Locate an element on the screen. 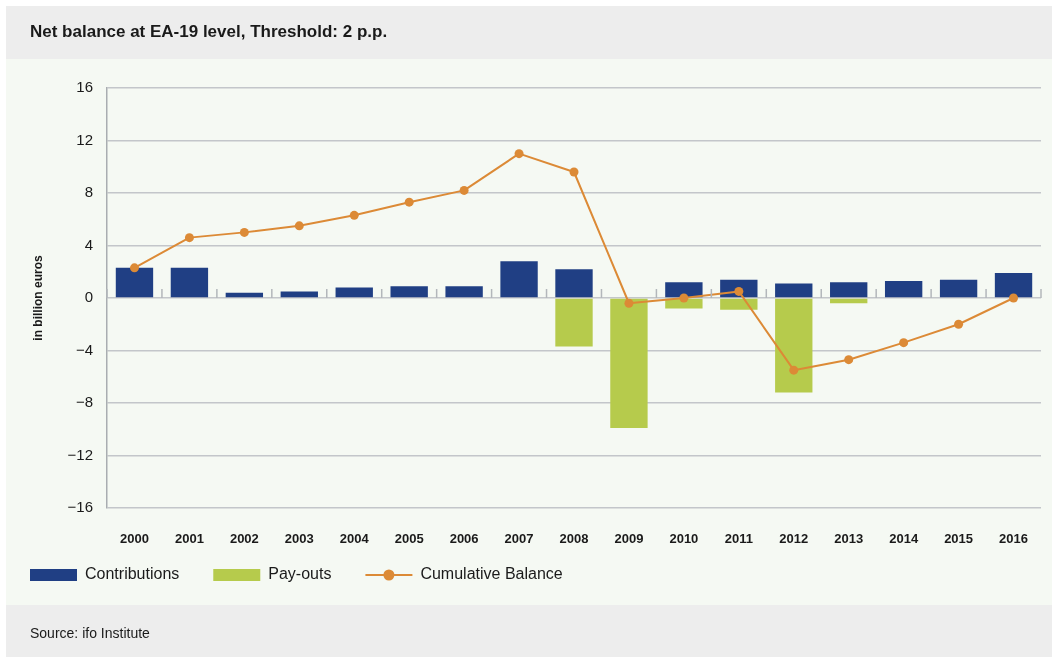  x-tick-label: 2015 is located at coordinates (959, 538).